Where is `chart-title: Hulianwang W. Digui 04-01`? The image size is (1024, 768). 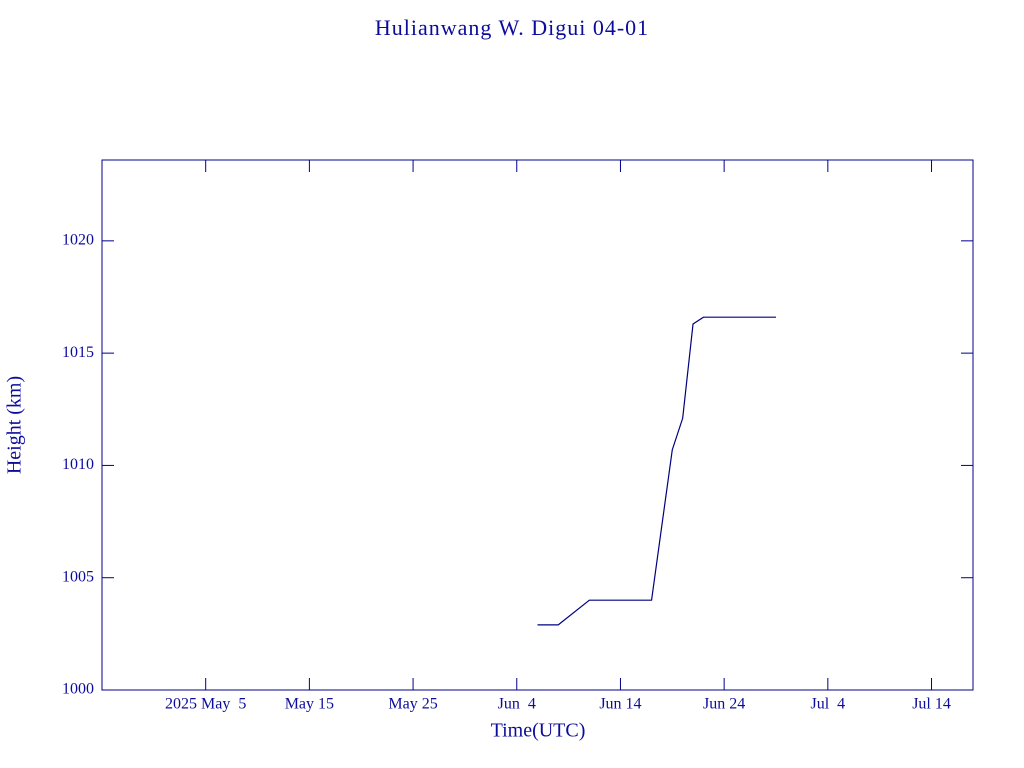
chart-title: Hulianwang W. Digui 04-01 is located at coordinates (512, 27).